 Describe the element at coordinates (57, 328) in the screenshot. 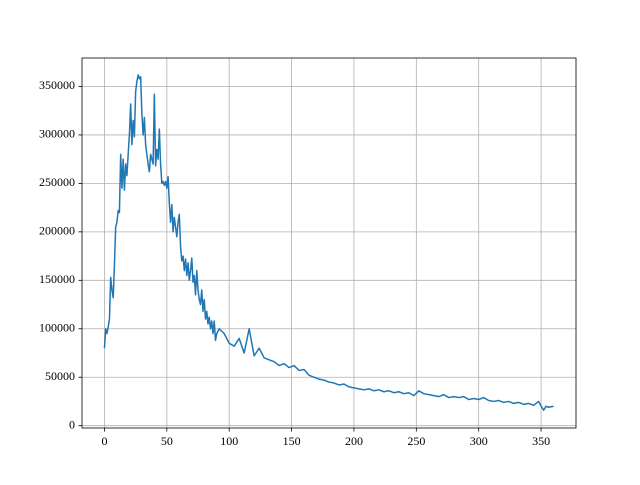

I see `y-tick-label: 100000` at that location.